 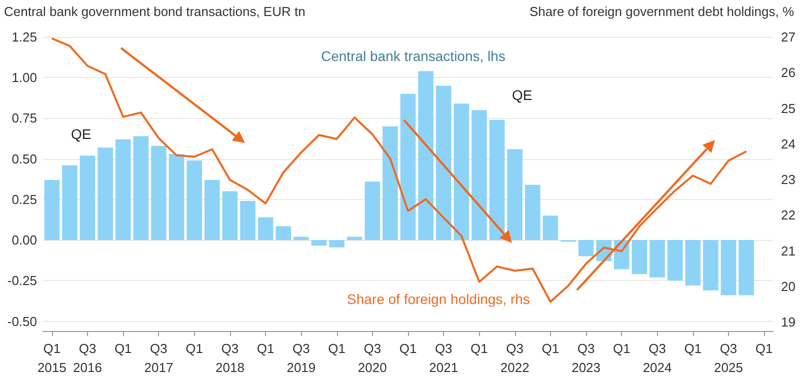 What do you see at coordinates (788, 37) in the screenshot?
I see `y2-tick-label: 27` at bounding box center [788, 37].